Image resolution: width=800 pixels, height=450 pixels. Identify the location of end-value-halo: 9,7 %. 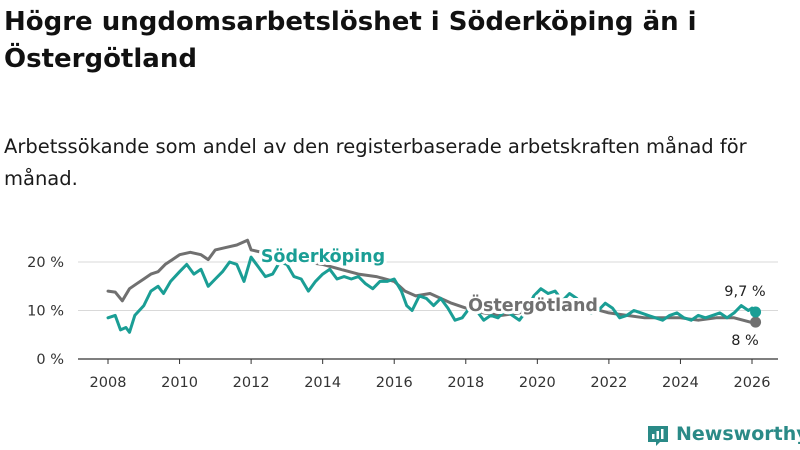
(744, 292).